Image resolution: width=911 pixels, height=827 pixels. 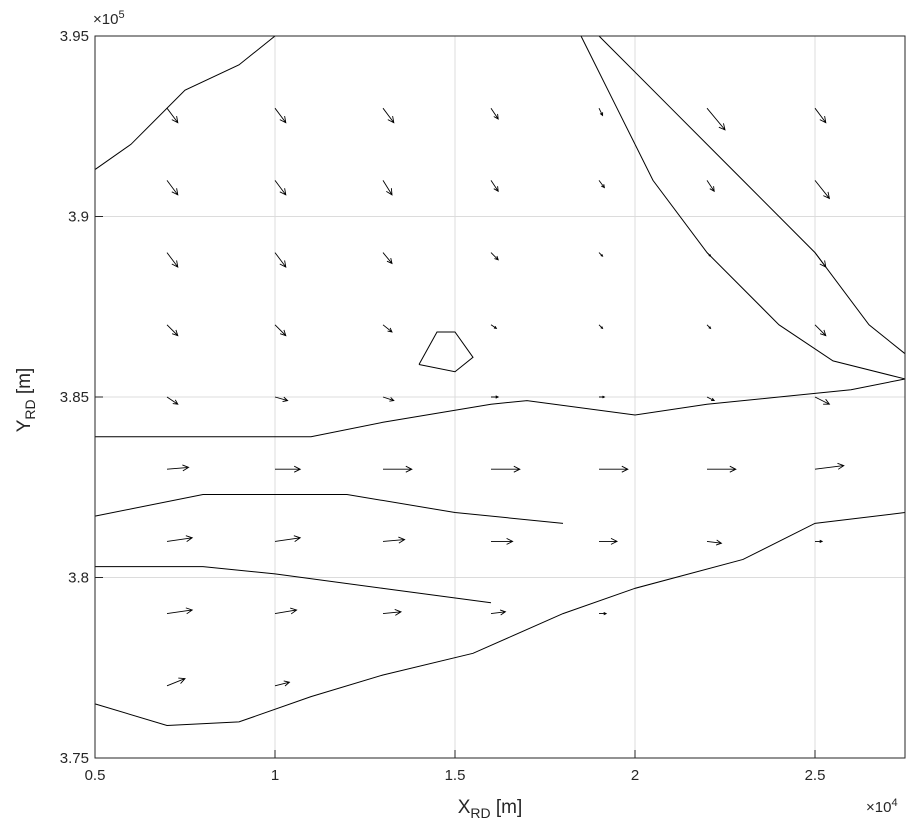 I want to click on y-exponent: ×10⁵, so click(x=109, y=18).